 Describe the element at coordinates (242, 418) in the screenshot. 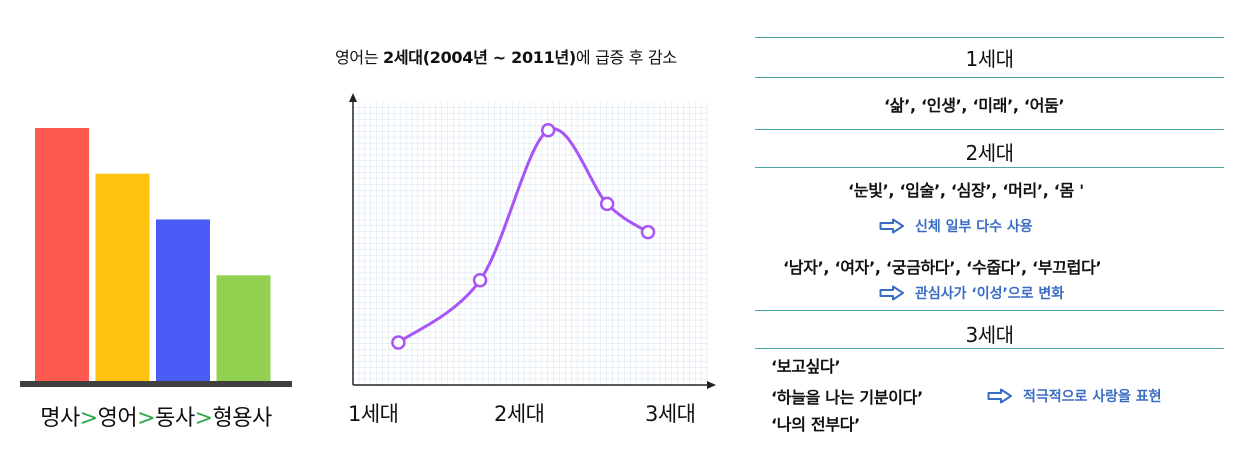

I see `caption-word-adjective: 형용사` at that location.